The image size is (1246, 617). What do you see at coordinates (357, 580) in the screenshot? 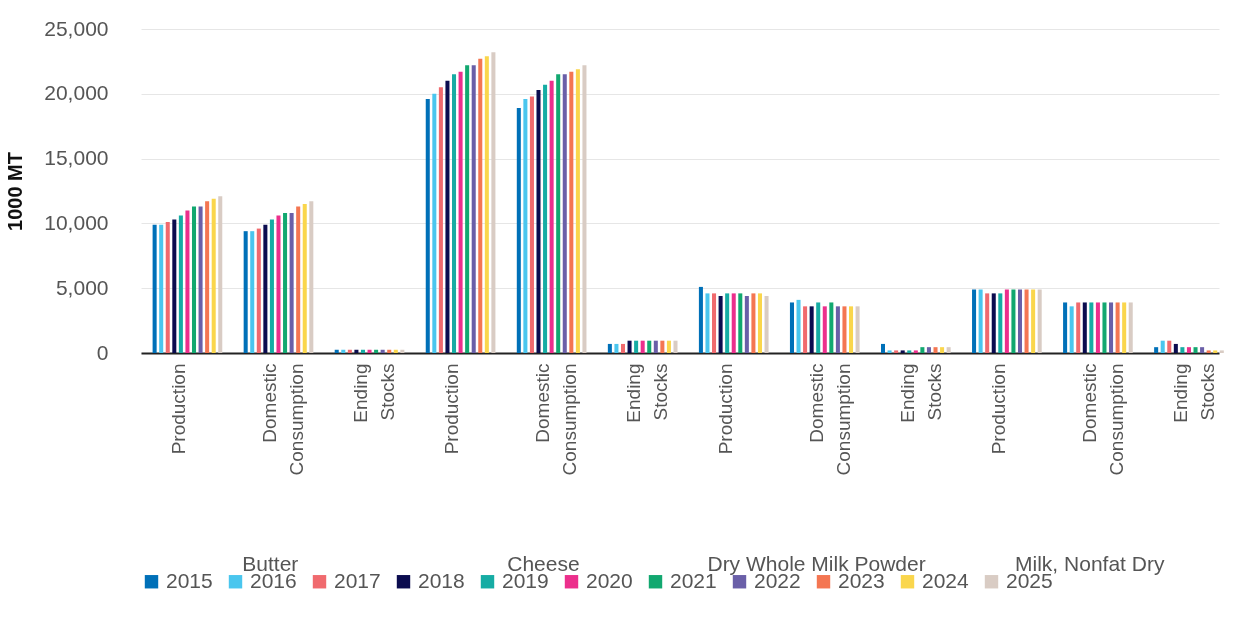
I see `legend-label: 2017` at bounding box center [357, 580].